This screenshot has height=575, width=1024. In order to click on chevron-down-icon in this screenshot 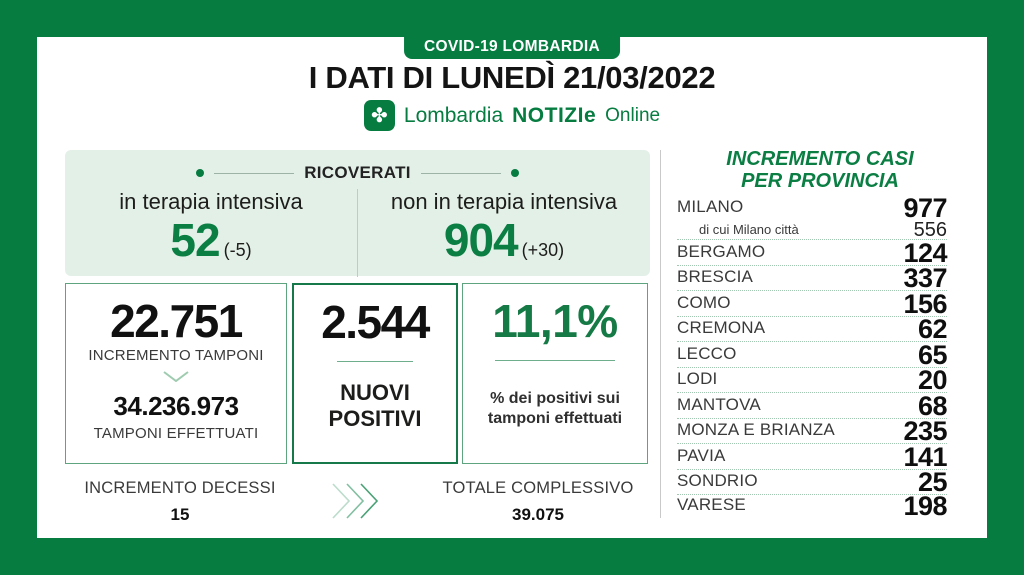, I will do `click(176, 377)`.